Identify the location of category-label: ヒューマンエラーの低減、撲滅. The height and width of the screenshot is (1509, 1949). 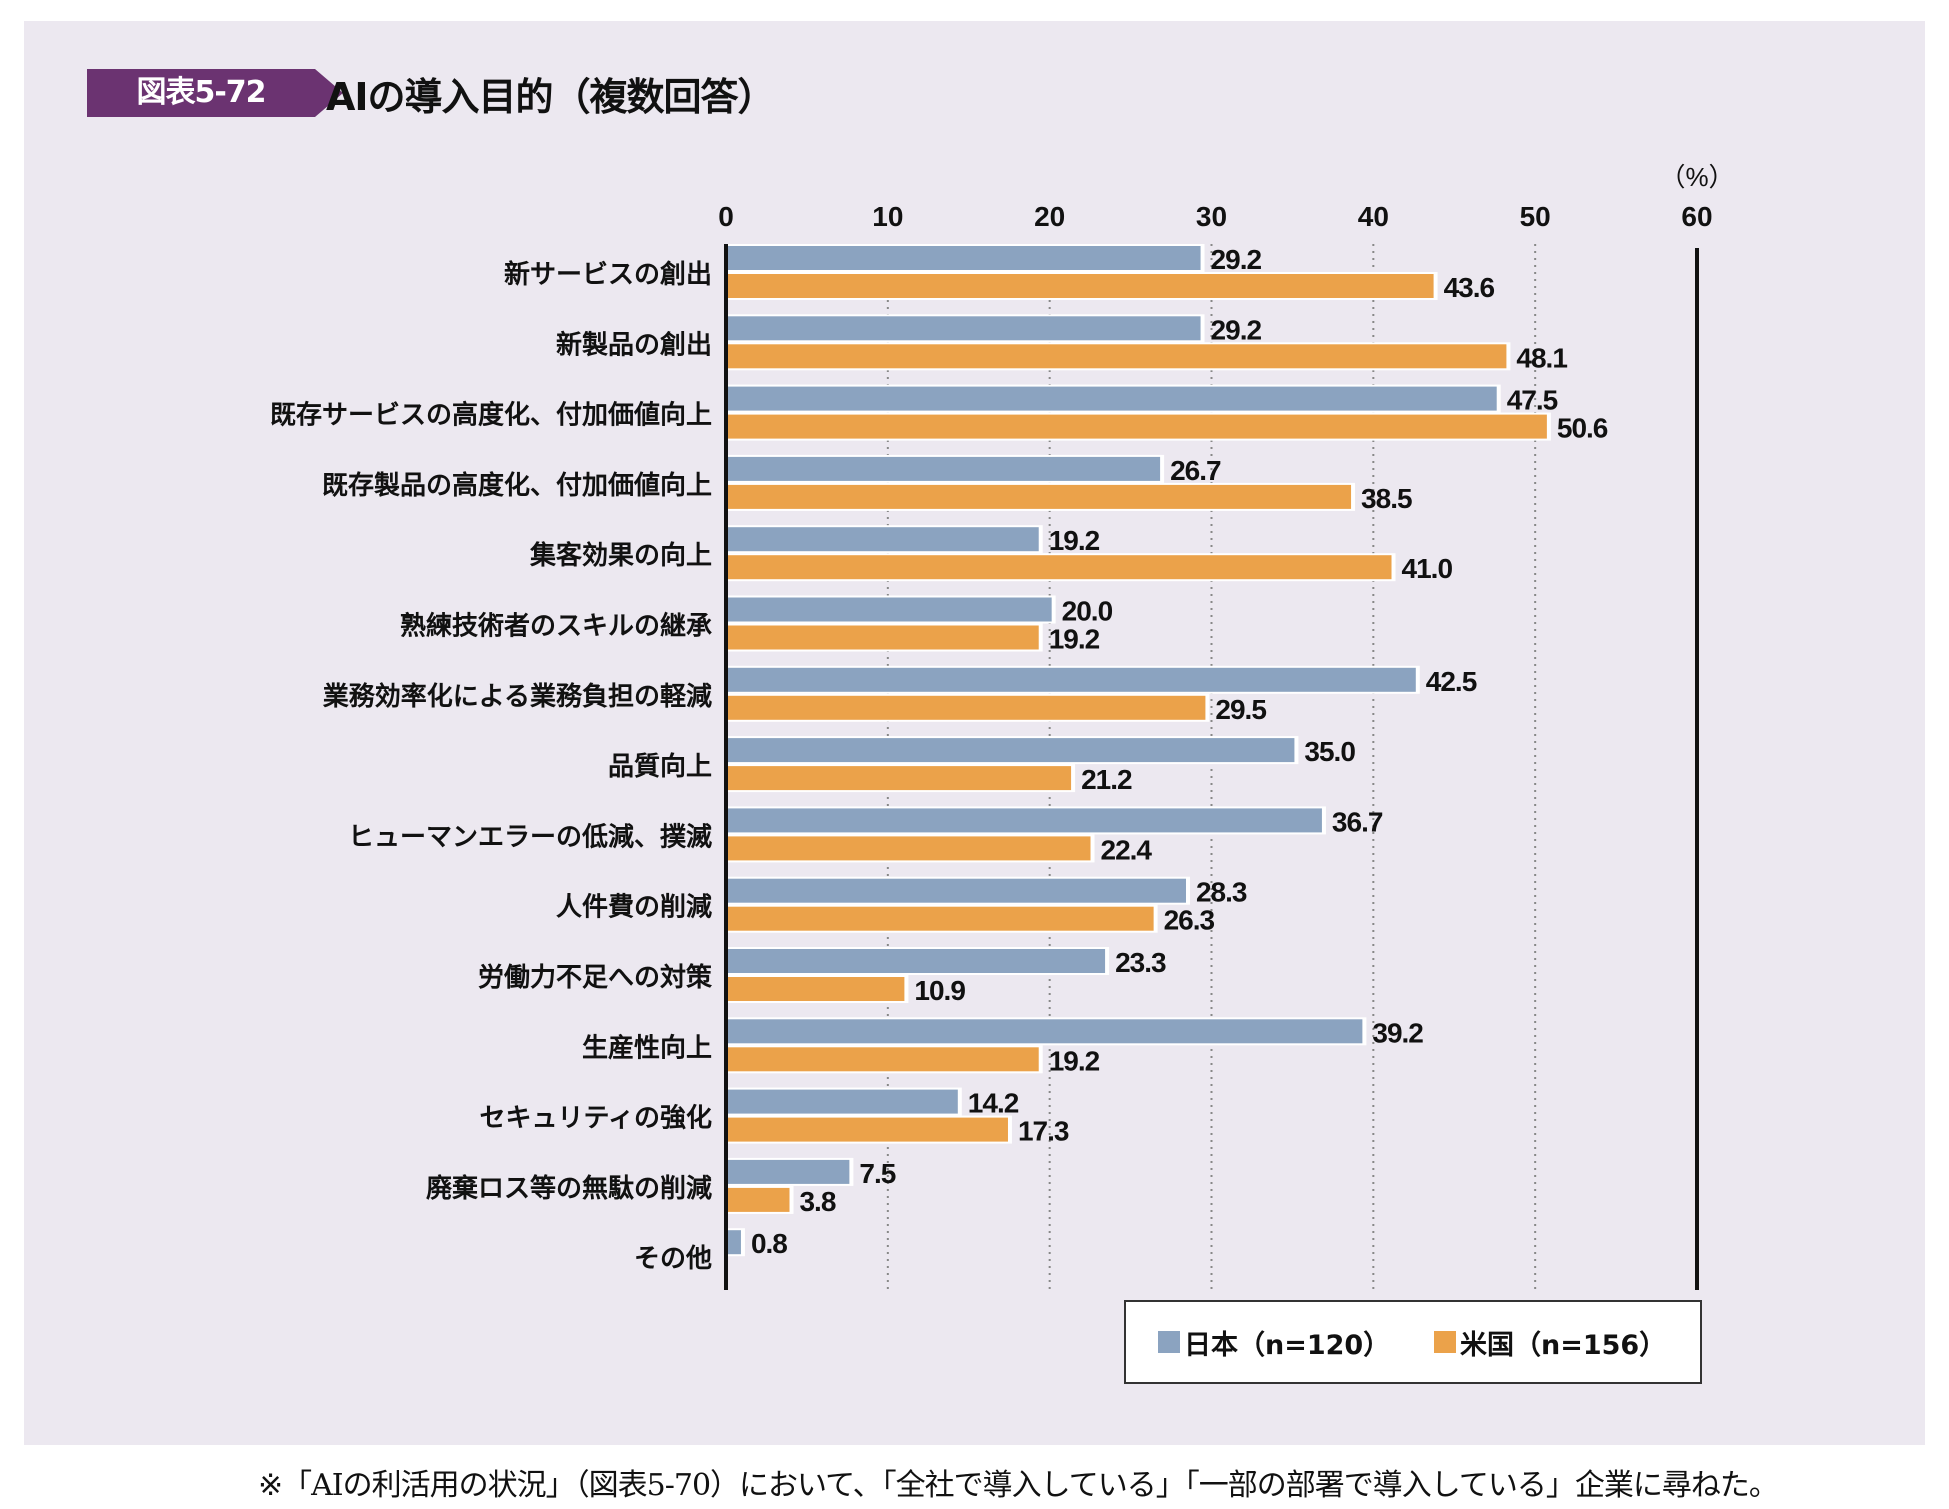
(530, 837).